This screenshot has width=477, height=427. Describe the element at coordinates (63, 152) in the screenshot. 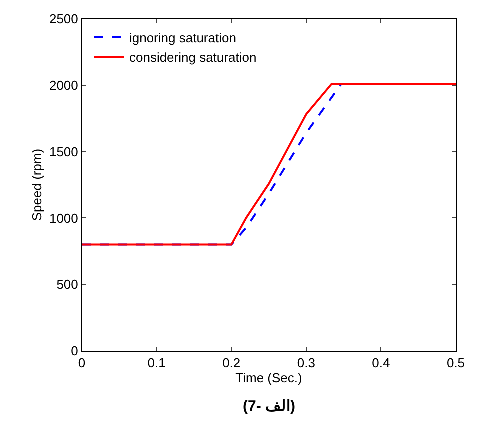

I see `y-tick-label: 1500` at that location.